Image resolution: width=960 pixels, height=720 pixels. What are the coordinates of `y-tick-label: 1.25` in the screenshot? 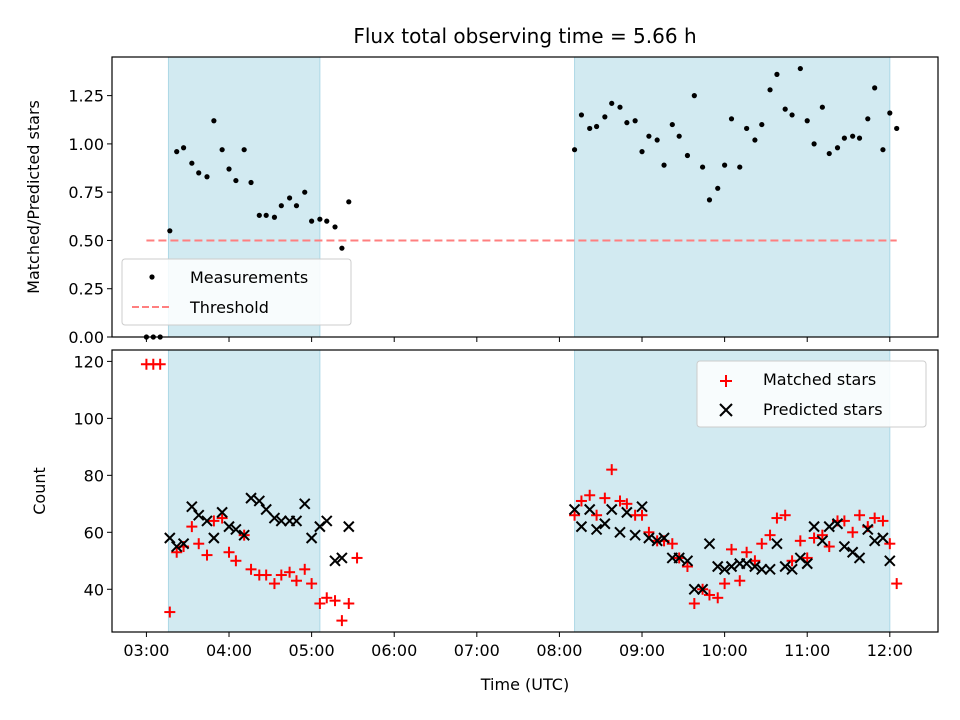 It's located at (86, 96).